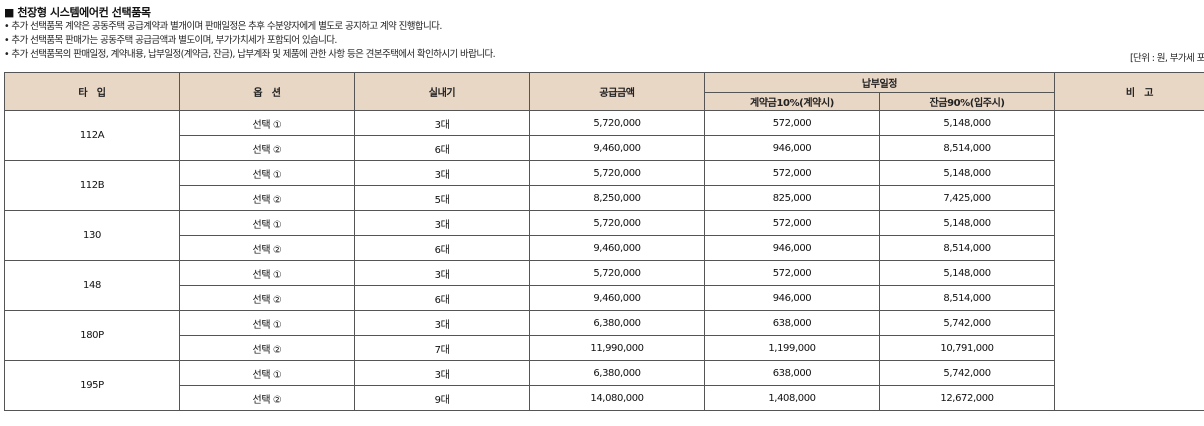 Image resolution: width=1204 pixels, height=426 pixels. I want to click on header-indoor-units: 실내기, so click(442, 91).